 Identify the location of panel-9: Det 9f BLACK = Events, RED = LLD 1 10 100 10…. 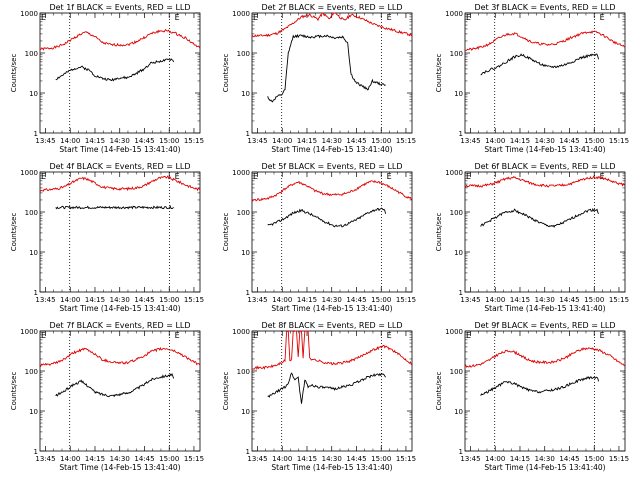
(532, 396).